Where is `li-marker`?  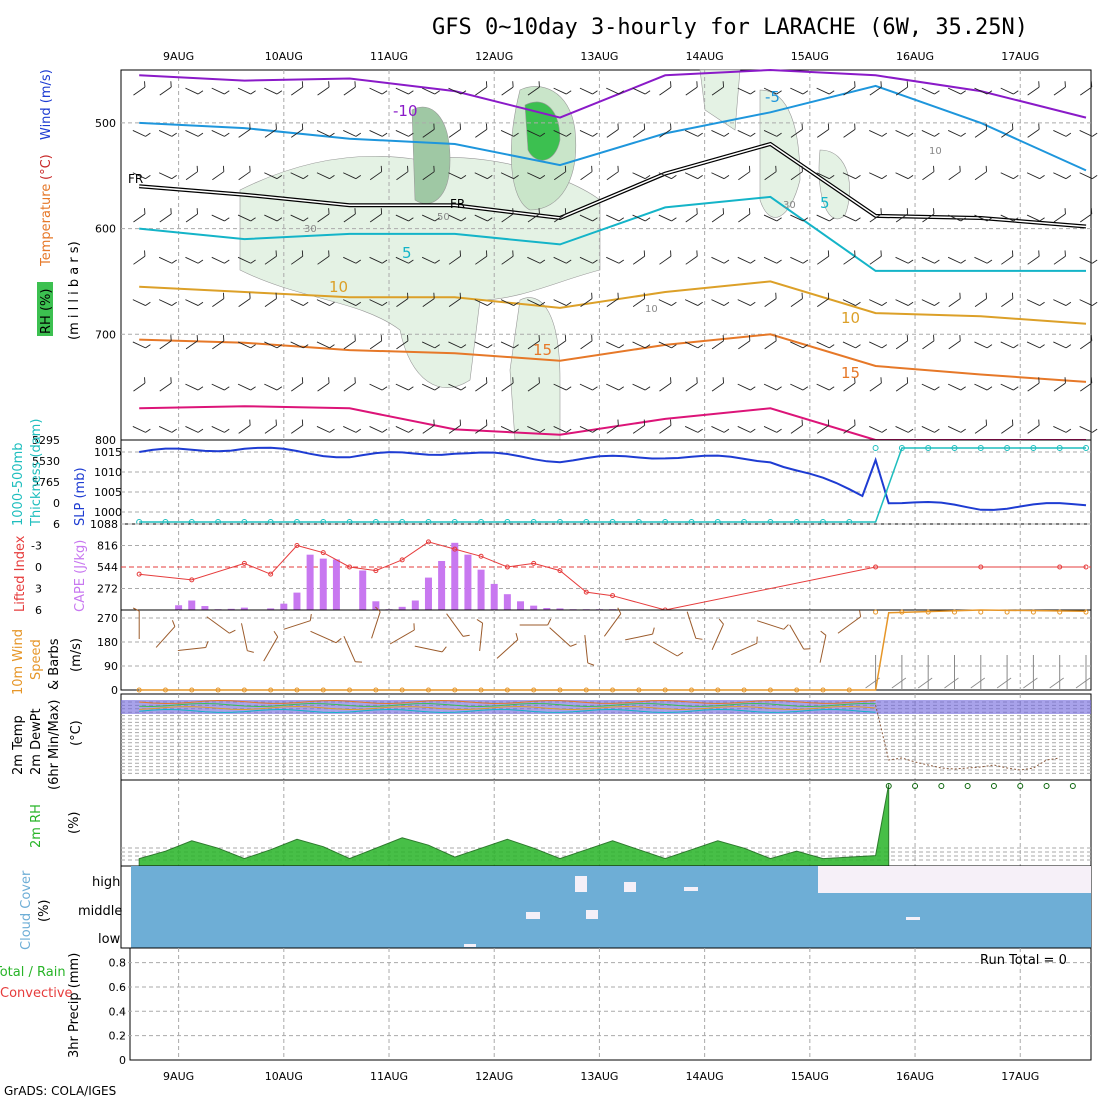 li-marker is located at coordinates (586, 592).